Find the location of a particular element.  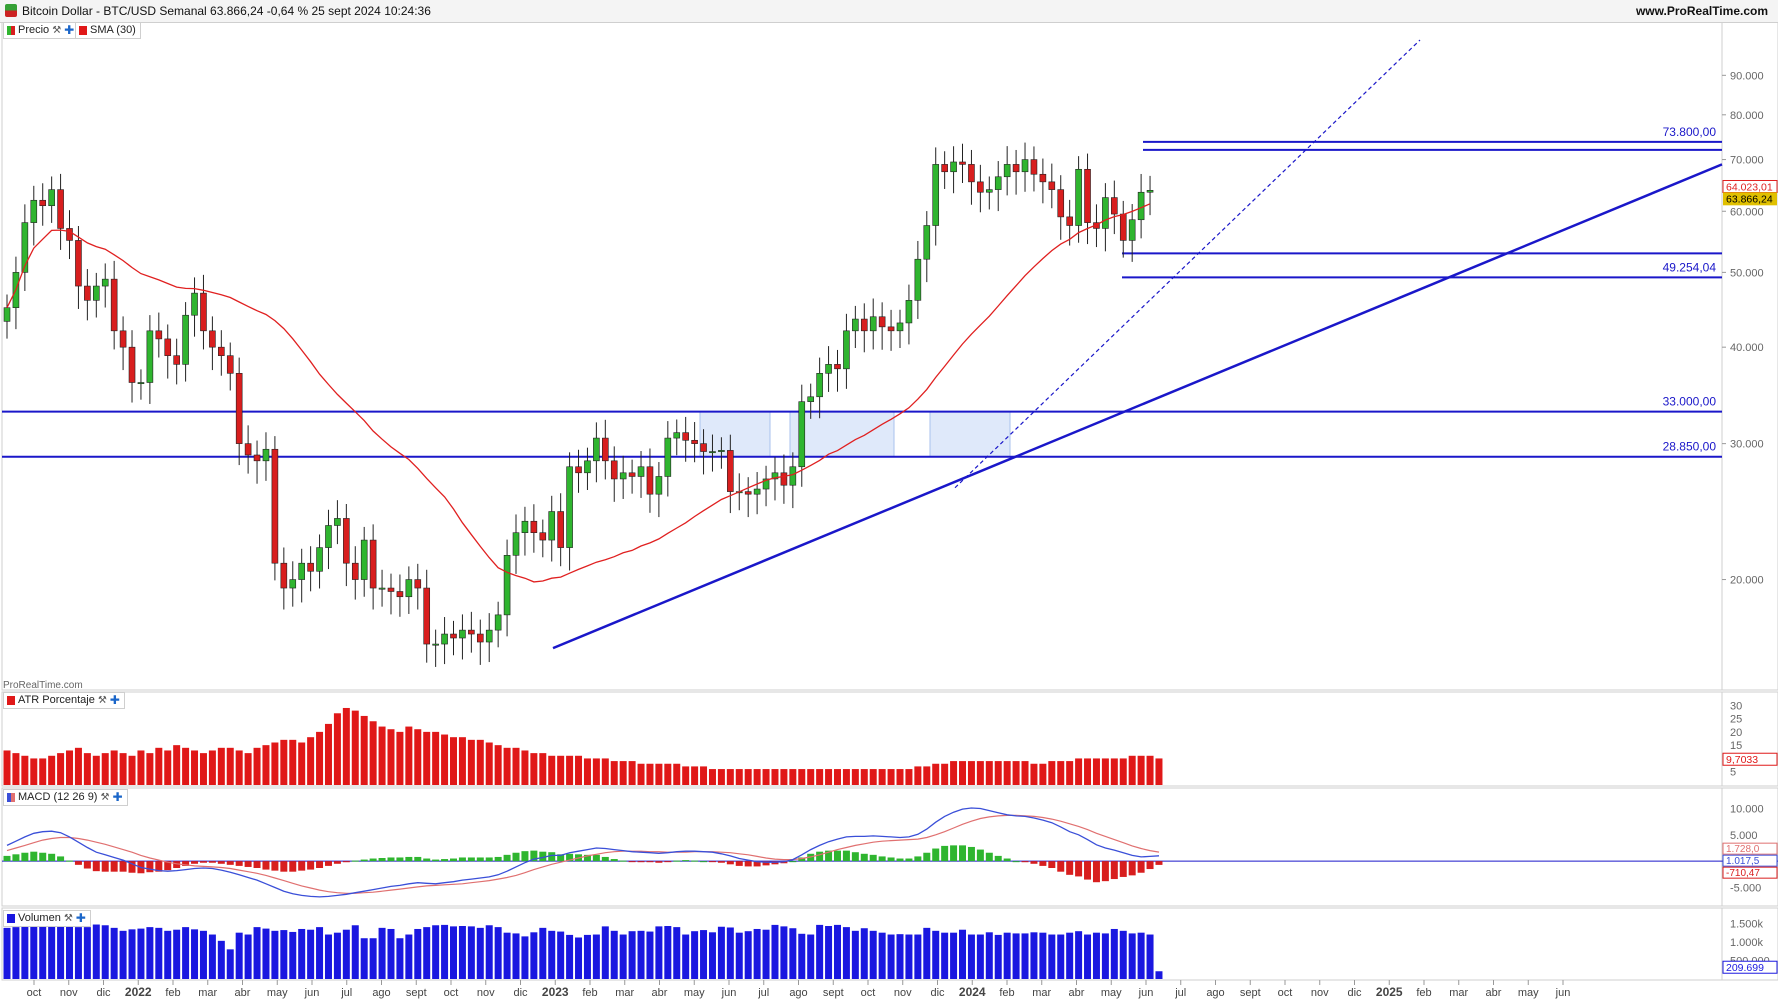

legend-macd: MACD (12 26 9) ⚒ ✚ is located at coordinates (65, 797).